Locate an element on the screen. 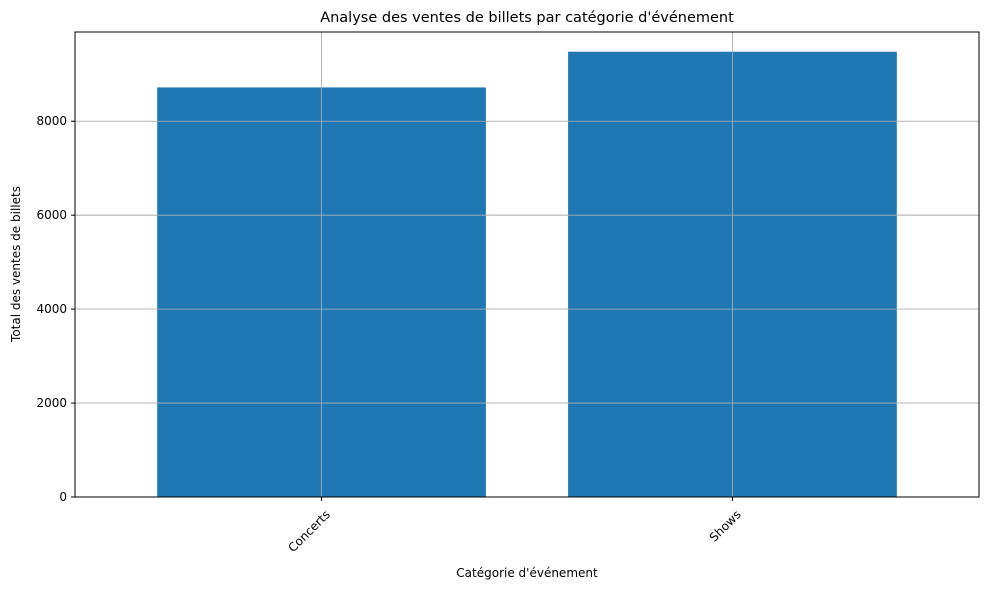  y-tick-label: 0 is located at coordinates (63, 497).